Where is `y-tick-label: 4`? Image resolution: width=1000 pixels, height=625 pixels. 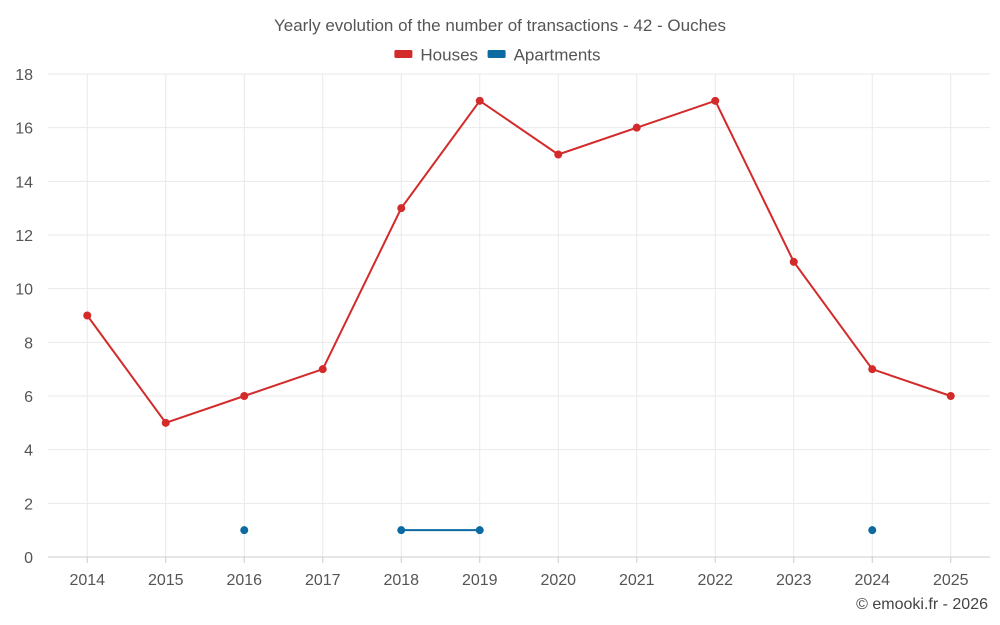
y-tick-label: 4 is located at coordinates (28, 451).